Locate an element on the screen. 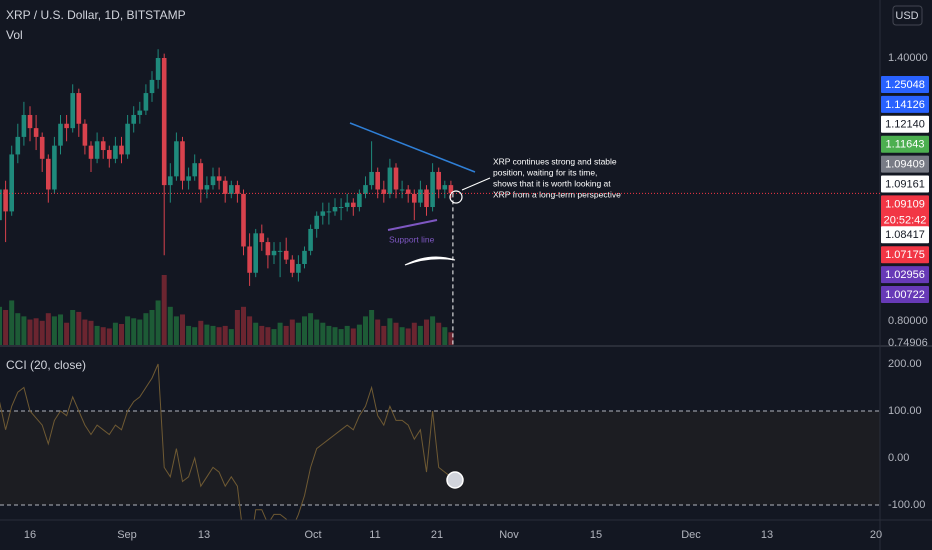  cci-tick-label: 0.00 is located at coordinates (898, 458).